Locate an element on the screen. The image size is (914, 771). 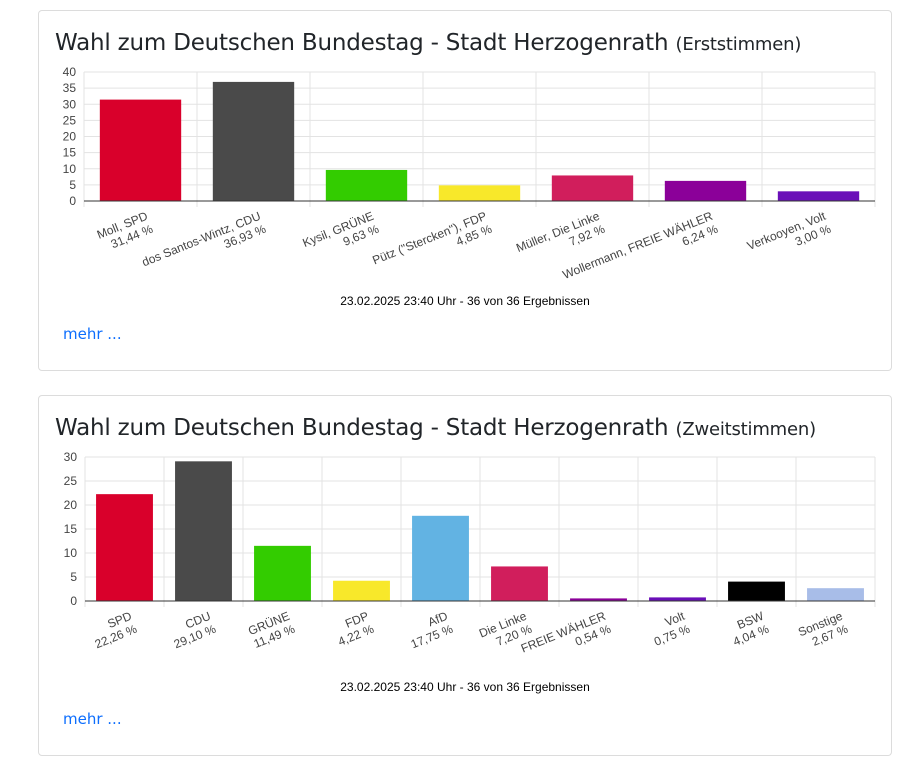
y-tick-label: 35 is located at coordinates (70, 88).